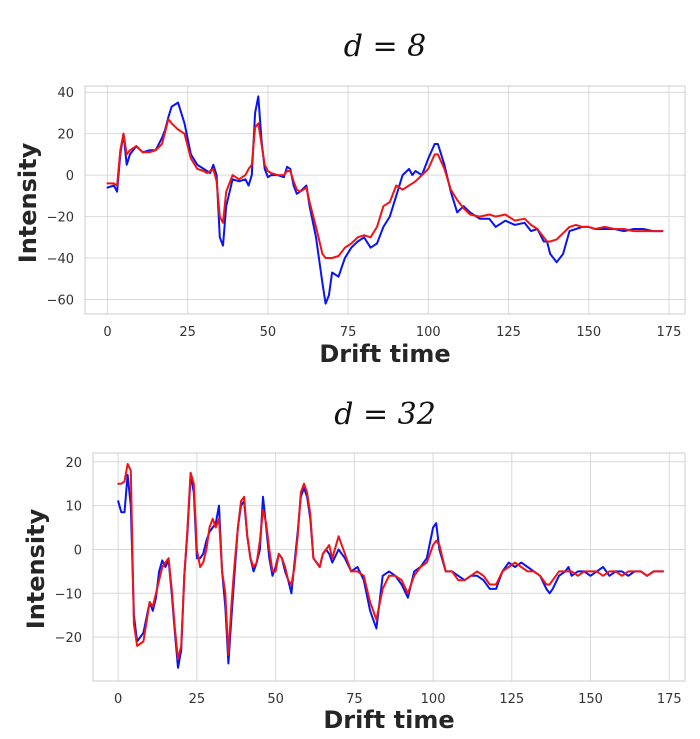  I want to click on y-tick-label: −40, so click(60, 259).